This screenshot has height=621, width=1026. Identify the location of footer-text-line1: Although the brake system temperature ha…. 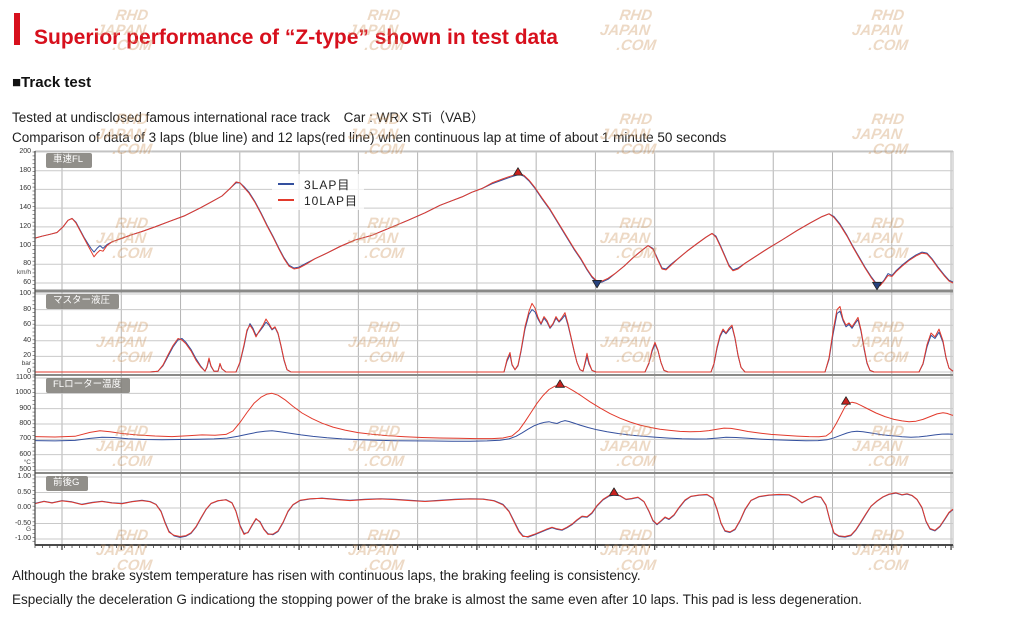
(326, 575).